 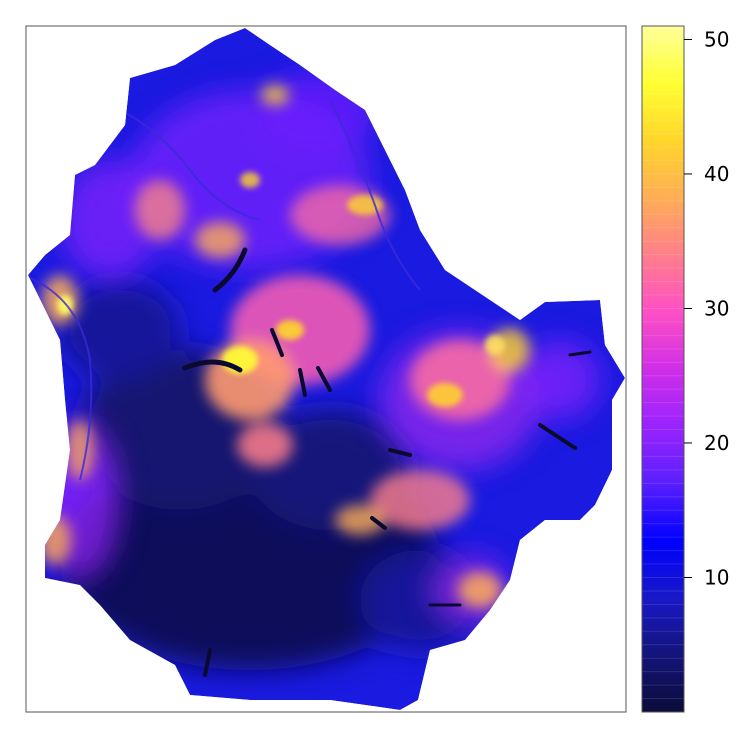 I want to click on colorbar: 10 20 30 40 50, so click(x=685, y=369).